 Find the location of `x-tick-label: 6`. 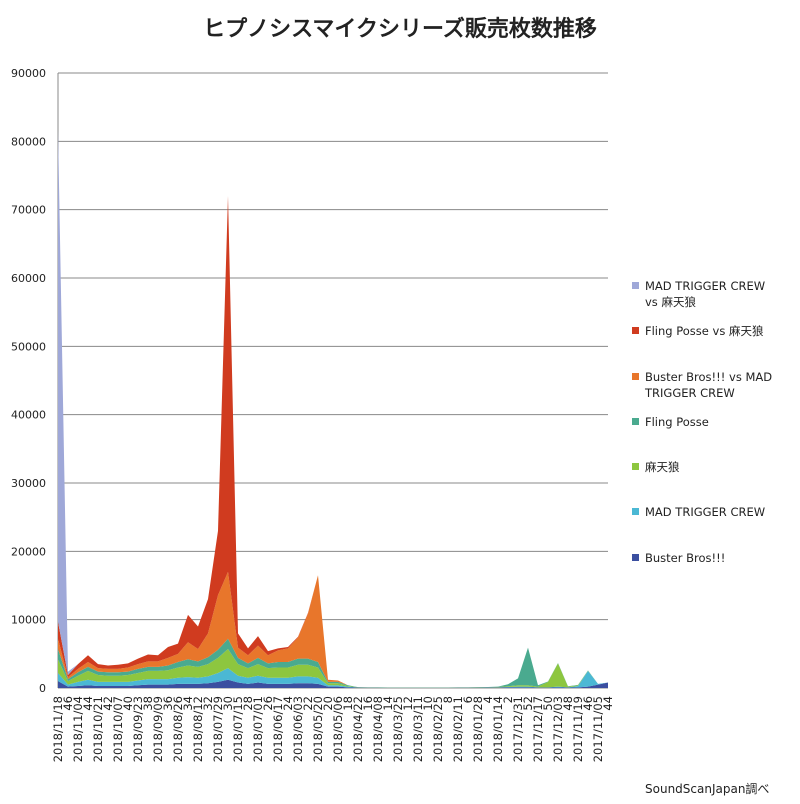

x-tick-label: 6 is located at coordinates (468, 699).